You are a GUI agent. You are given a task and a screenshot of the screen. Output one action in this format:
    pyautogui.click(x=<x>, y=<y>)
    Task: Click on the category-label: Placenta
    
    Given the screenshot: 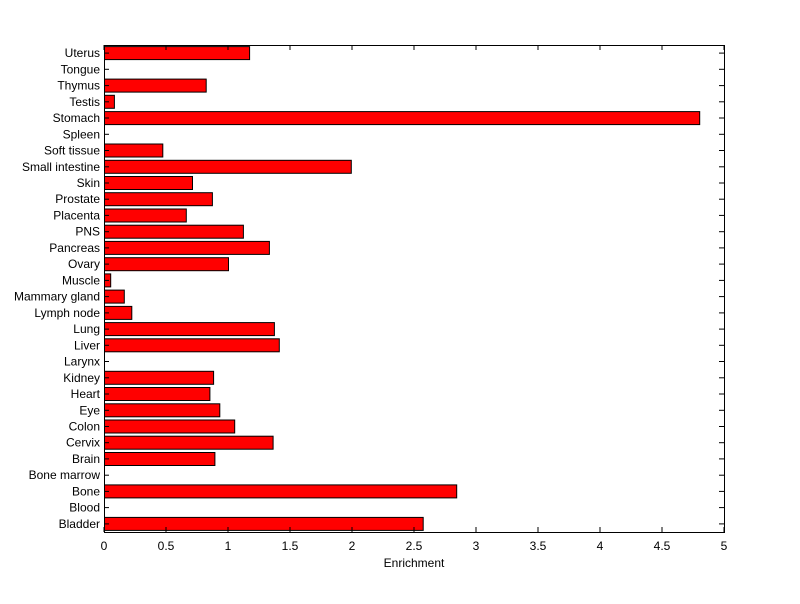 What is the action you would take?
    pyautogui.click(x=76, y=215)
    